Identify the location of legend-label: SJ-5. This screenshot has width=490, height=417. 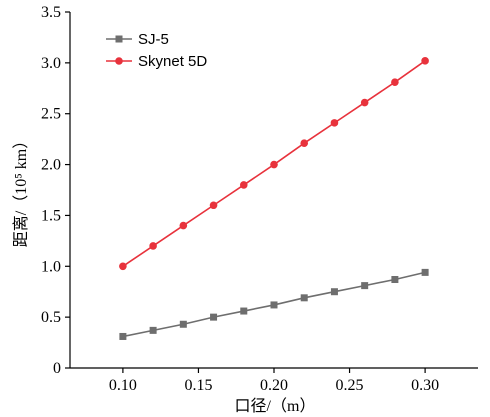
(153, 39).